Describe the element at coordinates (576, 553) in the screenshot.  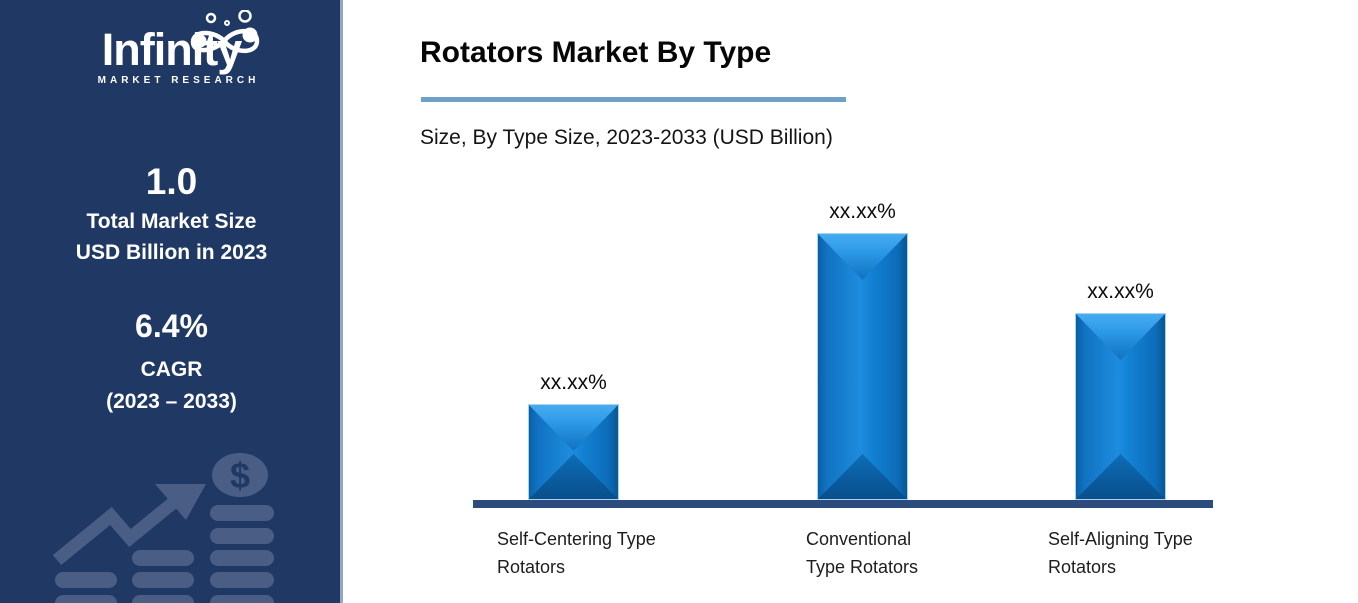
I see `category-label-0: Self-Centering Type Rotators` at that location.